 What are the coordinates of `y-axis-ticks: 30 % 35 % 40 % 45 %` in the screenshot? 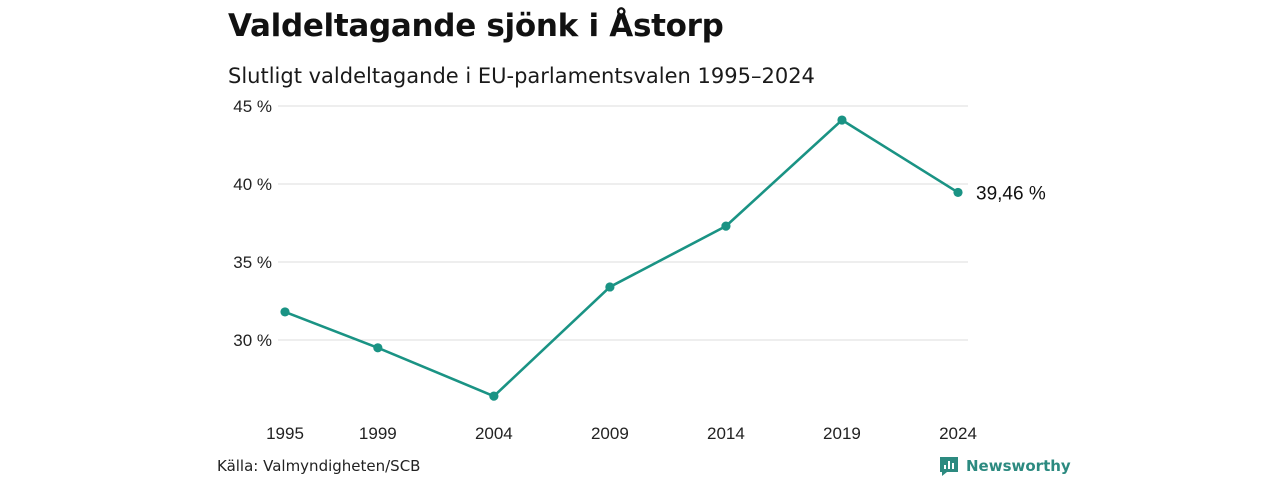 It's located at (252, 223).